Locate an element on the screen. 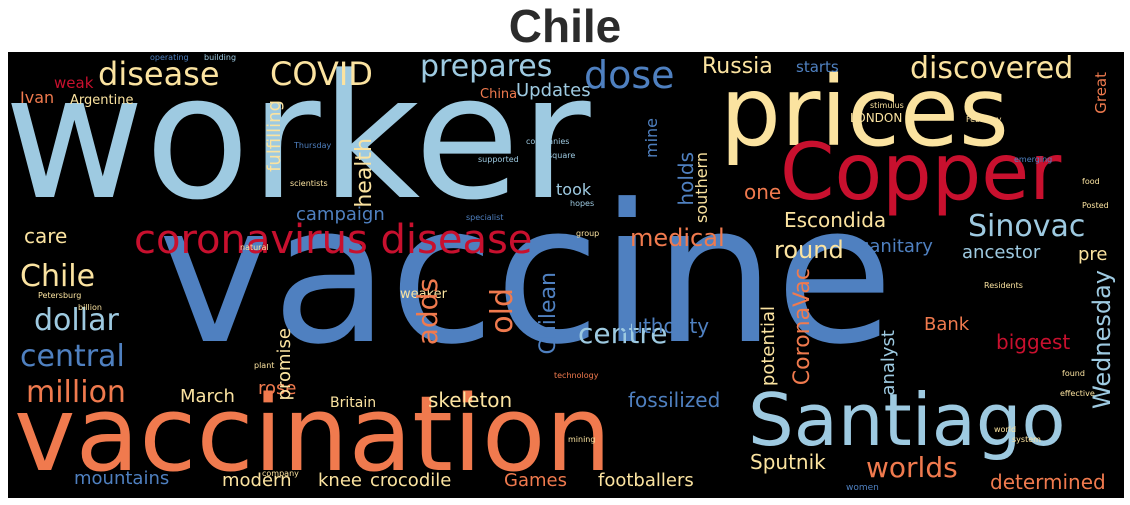  word-specialist: specialist is located at coordinates (485, 217).